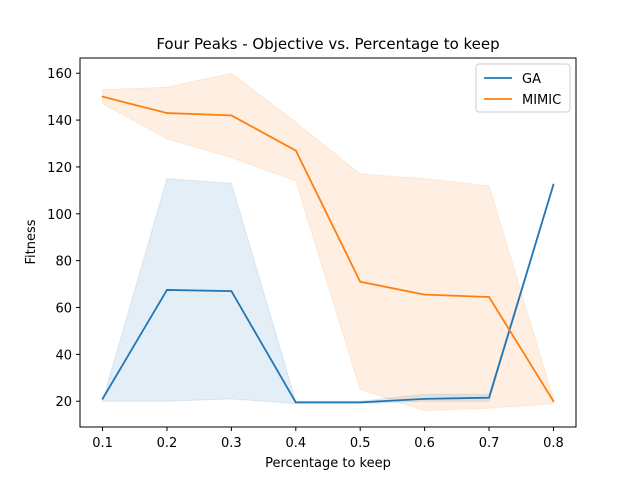  What do you see at coordinates (553, 443) in the screenshot?
I see `x-tick-label: 0.8` at bounding box center [553, 443].